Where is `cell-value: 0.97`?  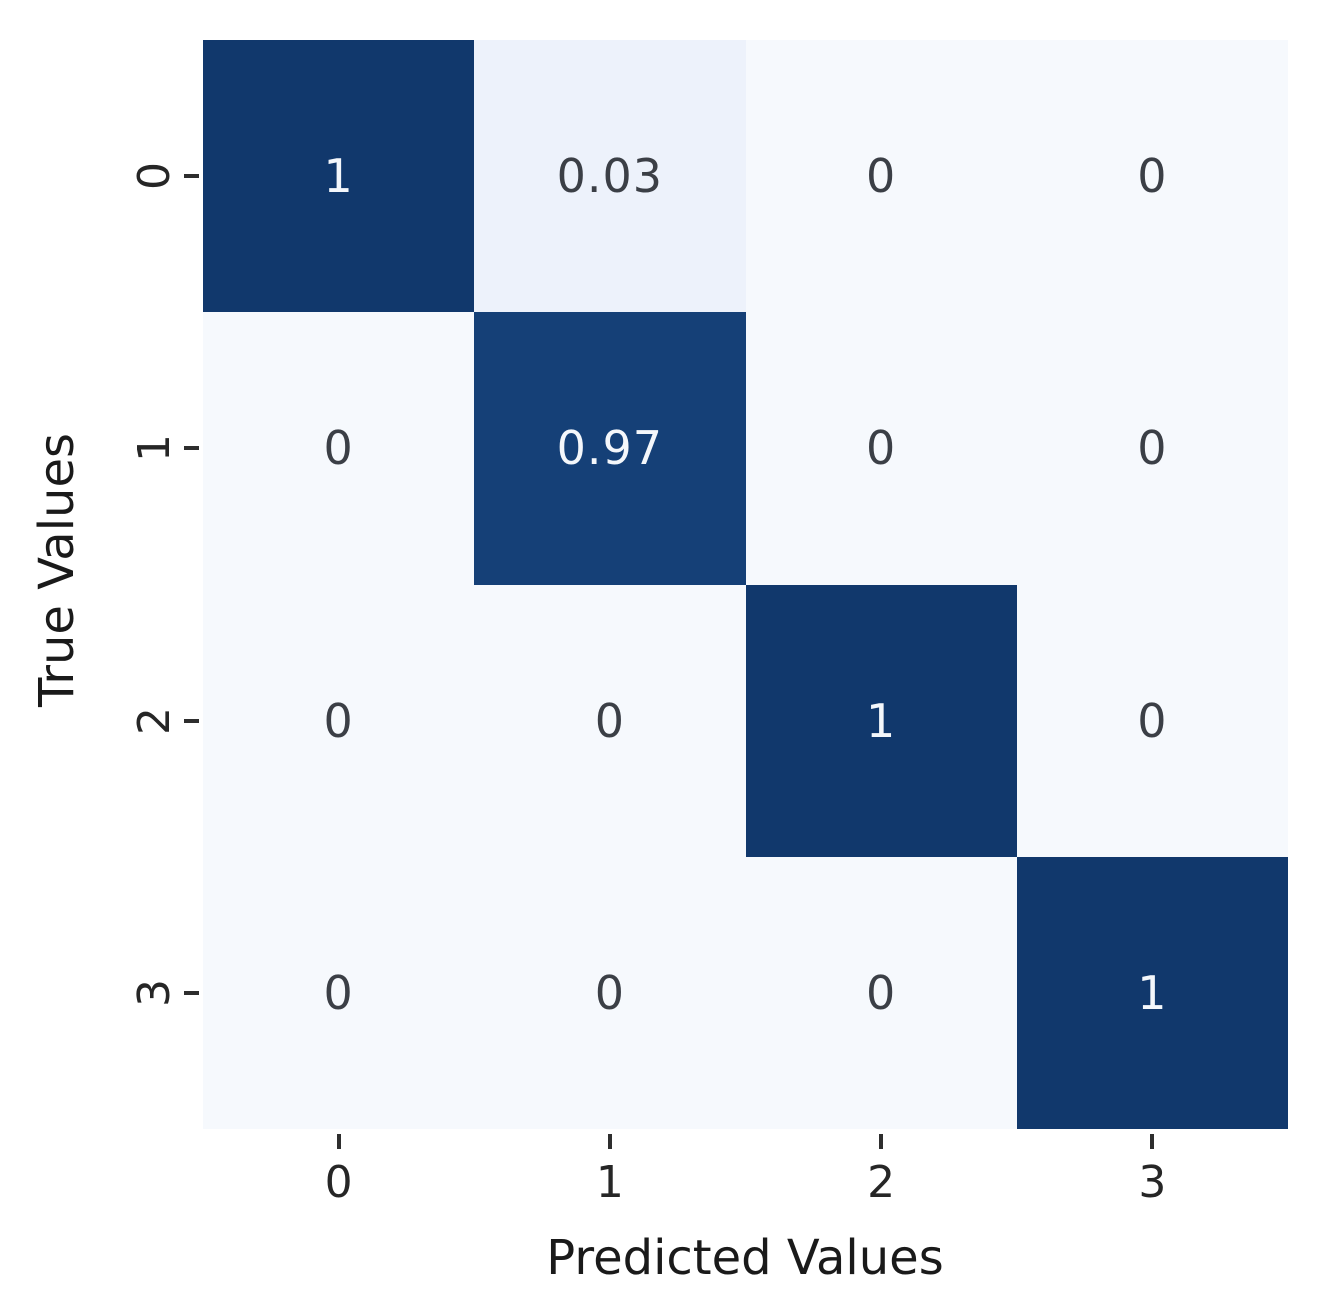
cell-value: 0.97 is located at coordinates (610, 448).